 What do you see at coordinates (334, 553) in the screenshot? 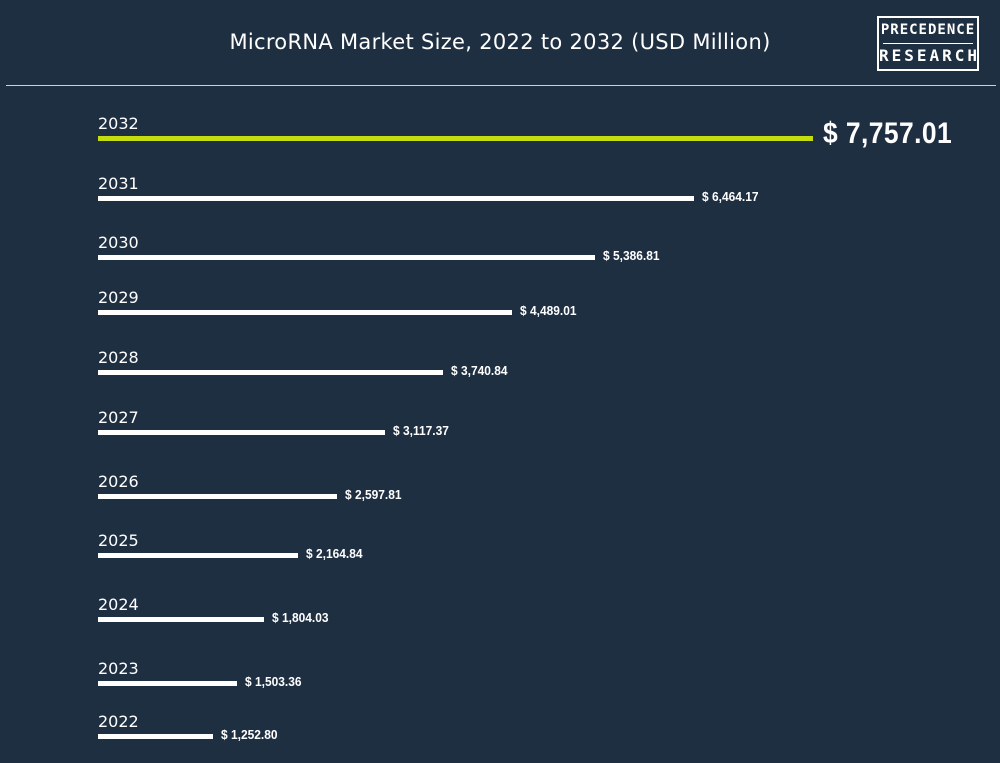
I see `value-label-2025: $ 2,164.84` at bounding box center [334, 553].